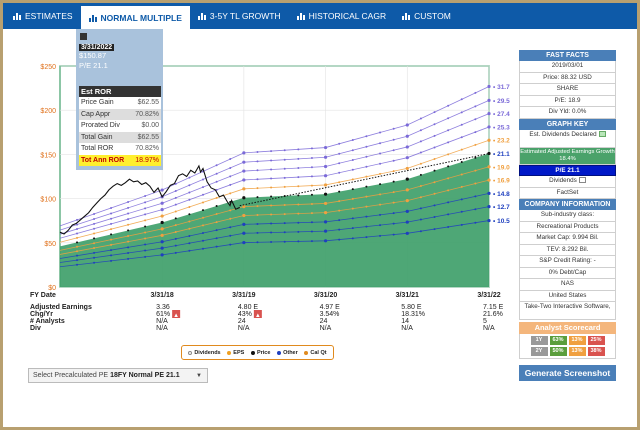 The width and height of the screenshot is (640, 430). I want to click on tab-growth: 3-5Y TL GROWTH, so click(239, 16).